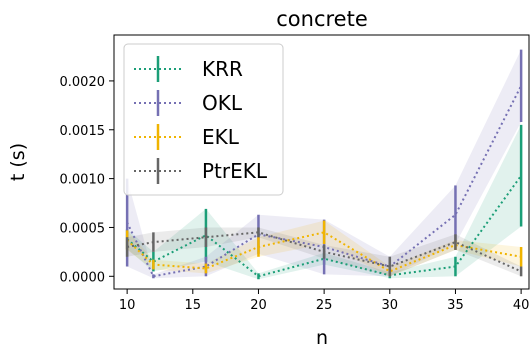  What do you see at coordinates (235, 171) in the screenshot?
I see `legend-label: PtrEKL` at bounding box center [235, 171].